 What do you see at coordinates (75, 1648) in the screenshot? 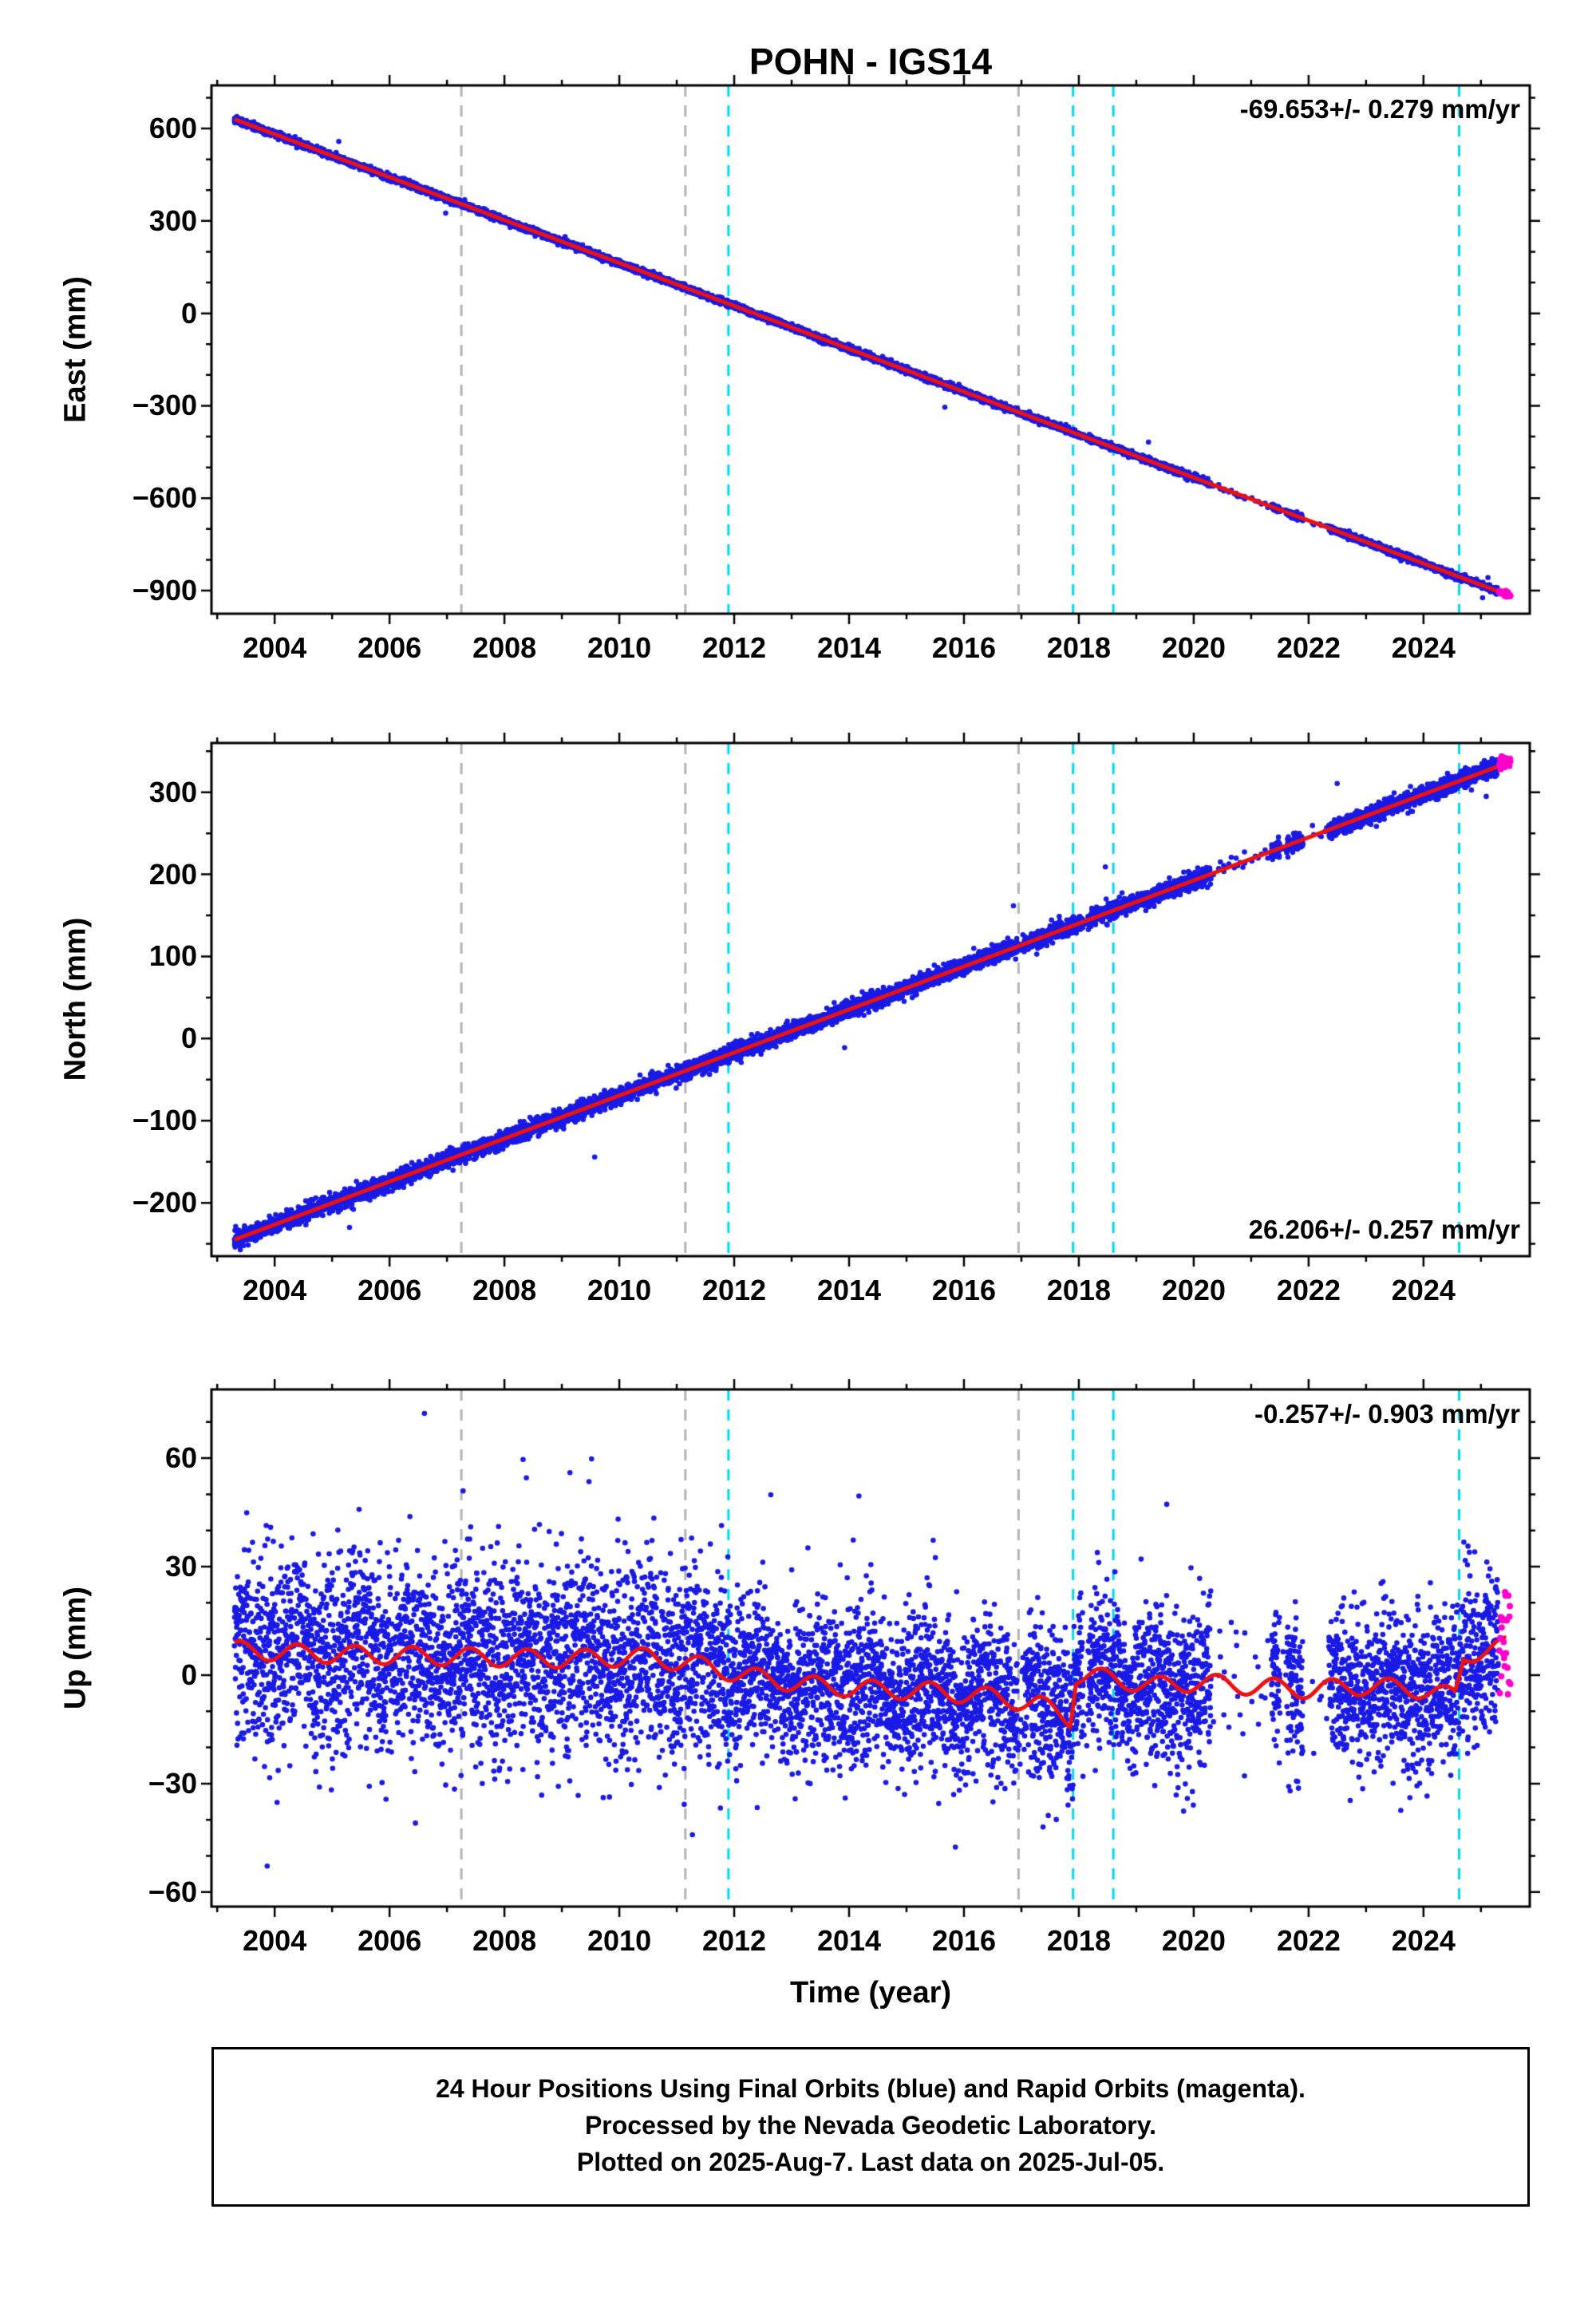
I see `y-axis-label-up: Up (mm)` at bounding box center [75, 1648].